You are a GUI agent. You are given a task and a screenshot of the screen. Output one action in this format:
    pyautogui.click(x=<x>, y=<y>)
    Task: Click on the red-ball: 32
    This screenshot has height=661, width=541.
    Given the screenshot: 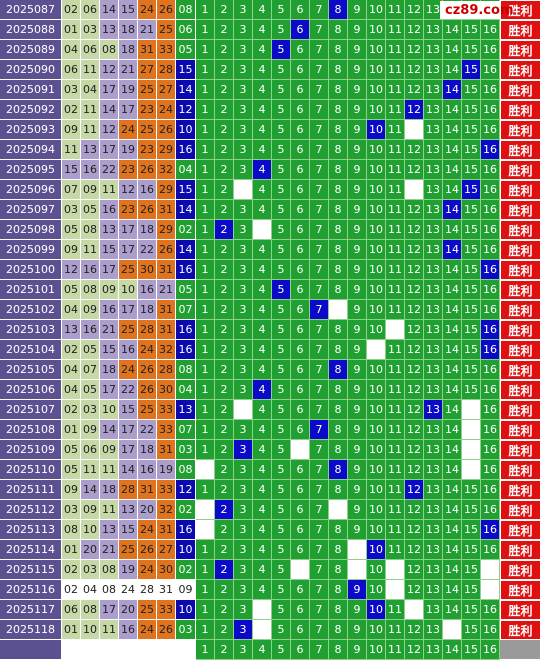 What is the action you would take?
    pyautogui.click(x=166, y=170)
    